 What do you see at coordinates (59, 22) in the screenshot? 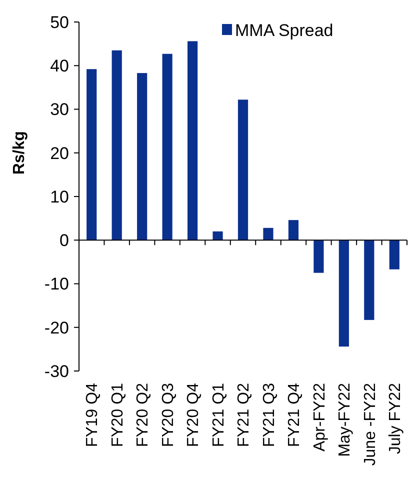
I see `y-tick-label: 50` at bounding box center [59, 22].